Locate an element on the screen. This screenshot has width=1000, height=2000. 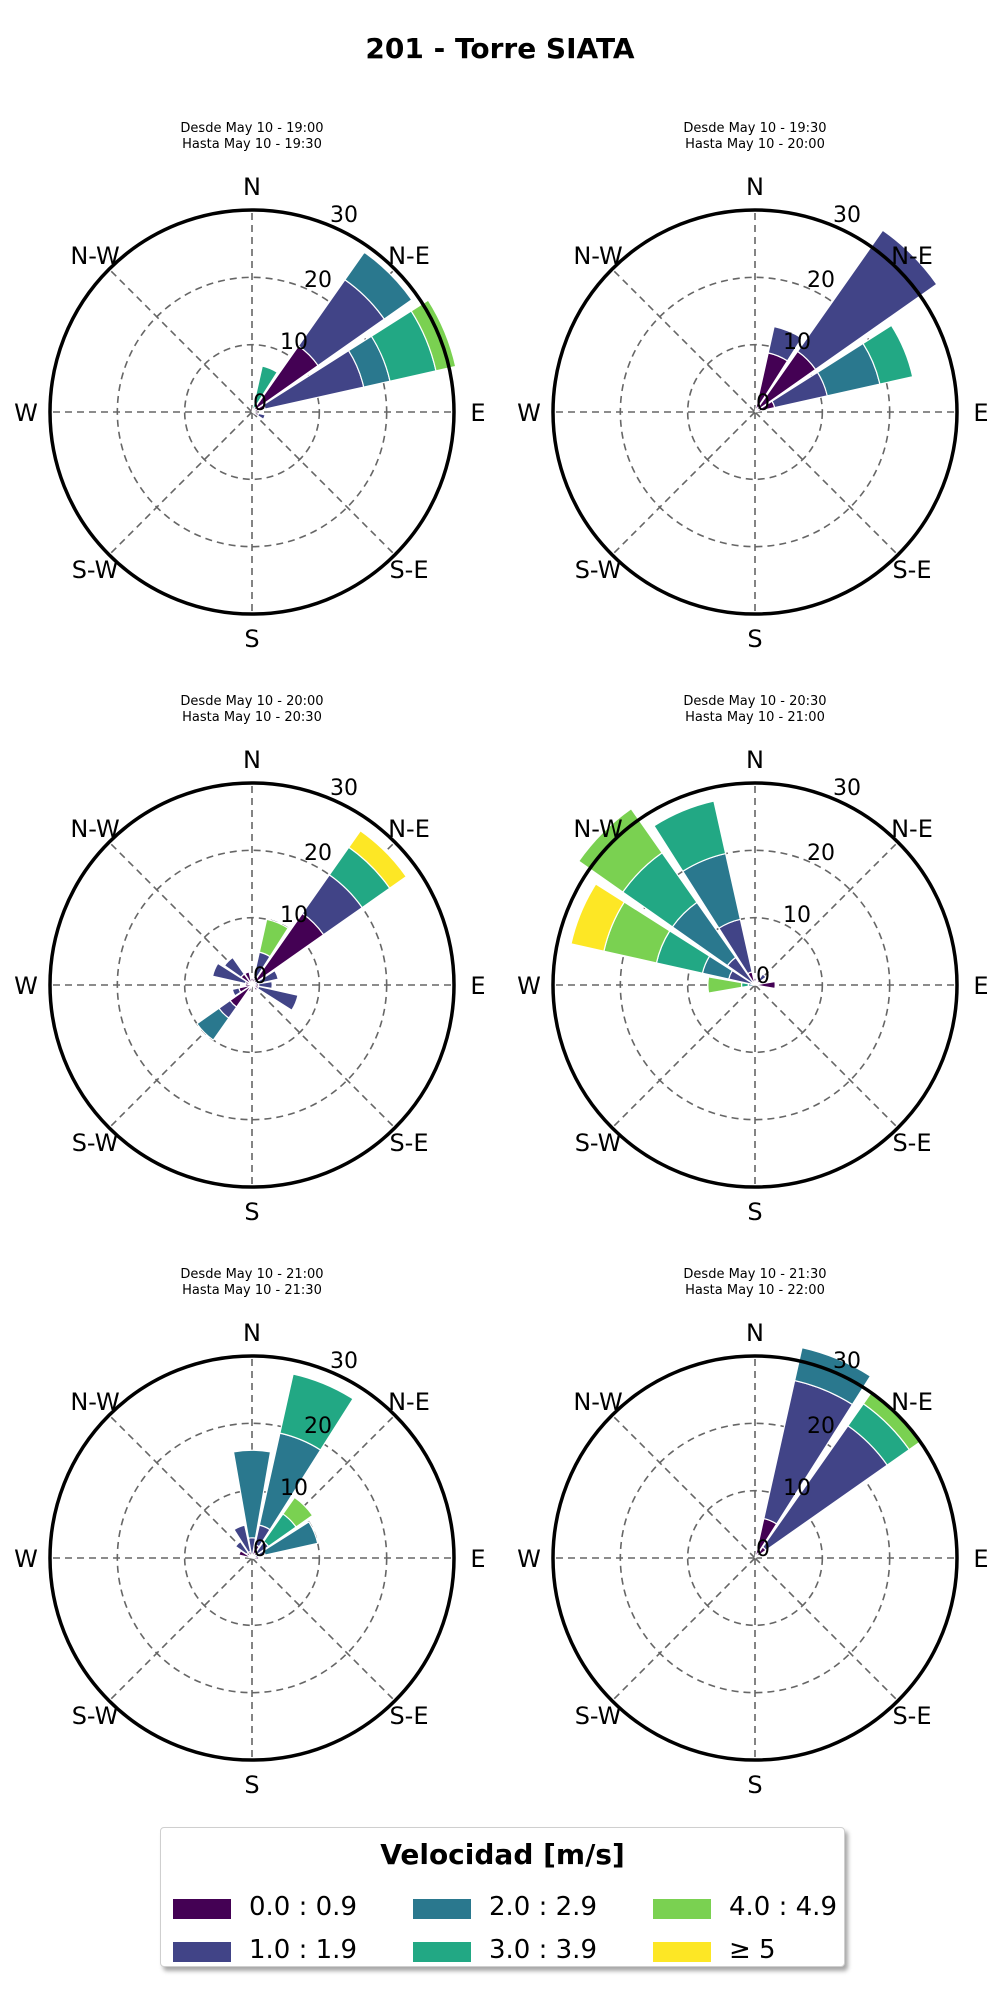
subplot-title: Desde May 10 - 21:30 Hasta May 10 - 22:00 is located at coordinates (755, 1283).